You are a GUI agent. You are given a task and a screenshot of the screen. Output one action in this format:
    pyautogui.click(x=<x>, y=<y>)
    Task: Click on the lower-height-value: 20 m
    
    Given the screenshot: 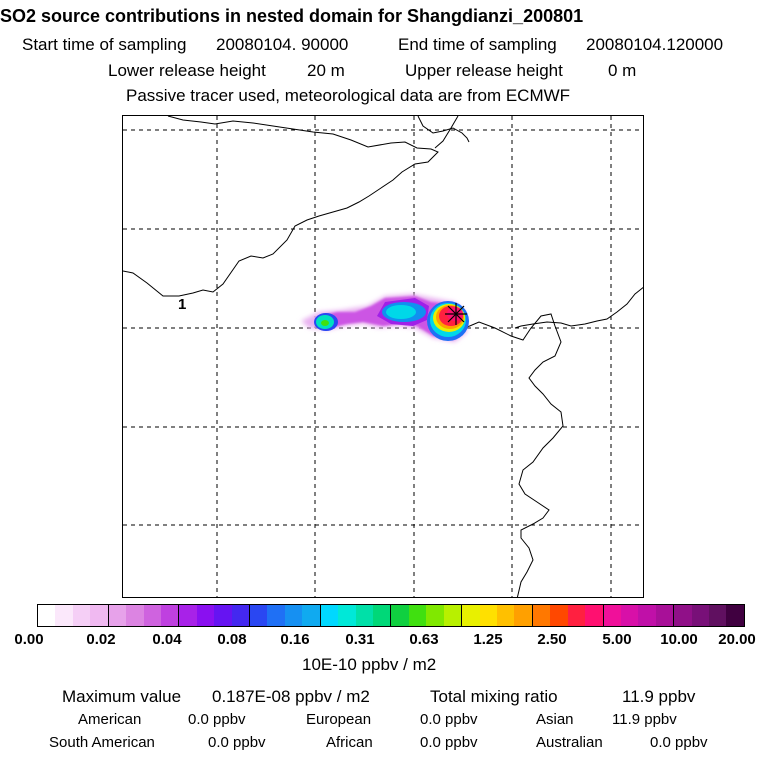 What is the action you would take?
    pyautogui.click(x=326, y=70)
    